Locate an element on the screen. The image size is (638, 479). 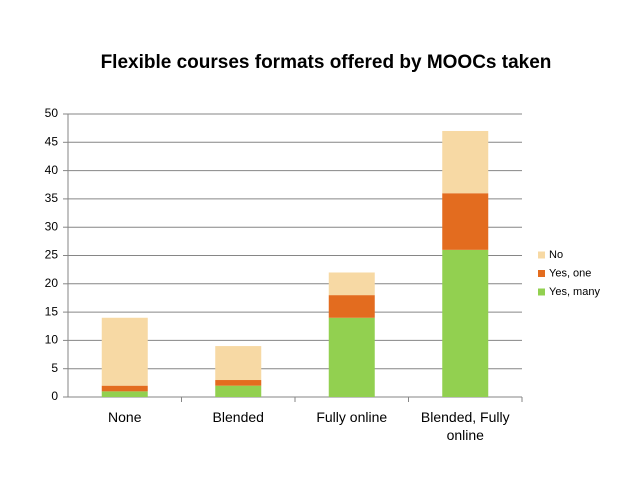
y-tick-label: 10 is located at coordinates (52, 340).